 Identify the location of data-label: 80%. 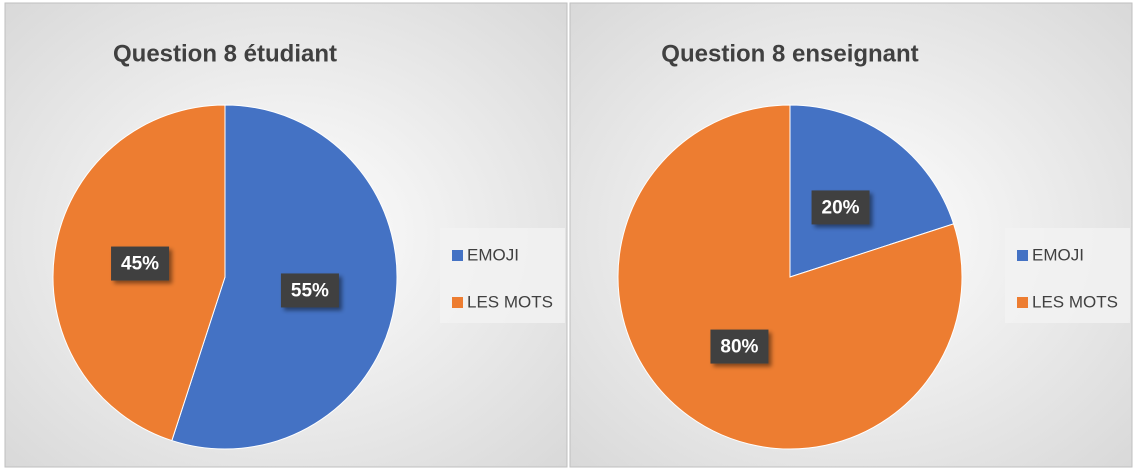
(739, 347).